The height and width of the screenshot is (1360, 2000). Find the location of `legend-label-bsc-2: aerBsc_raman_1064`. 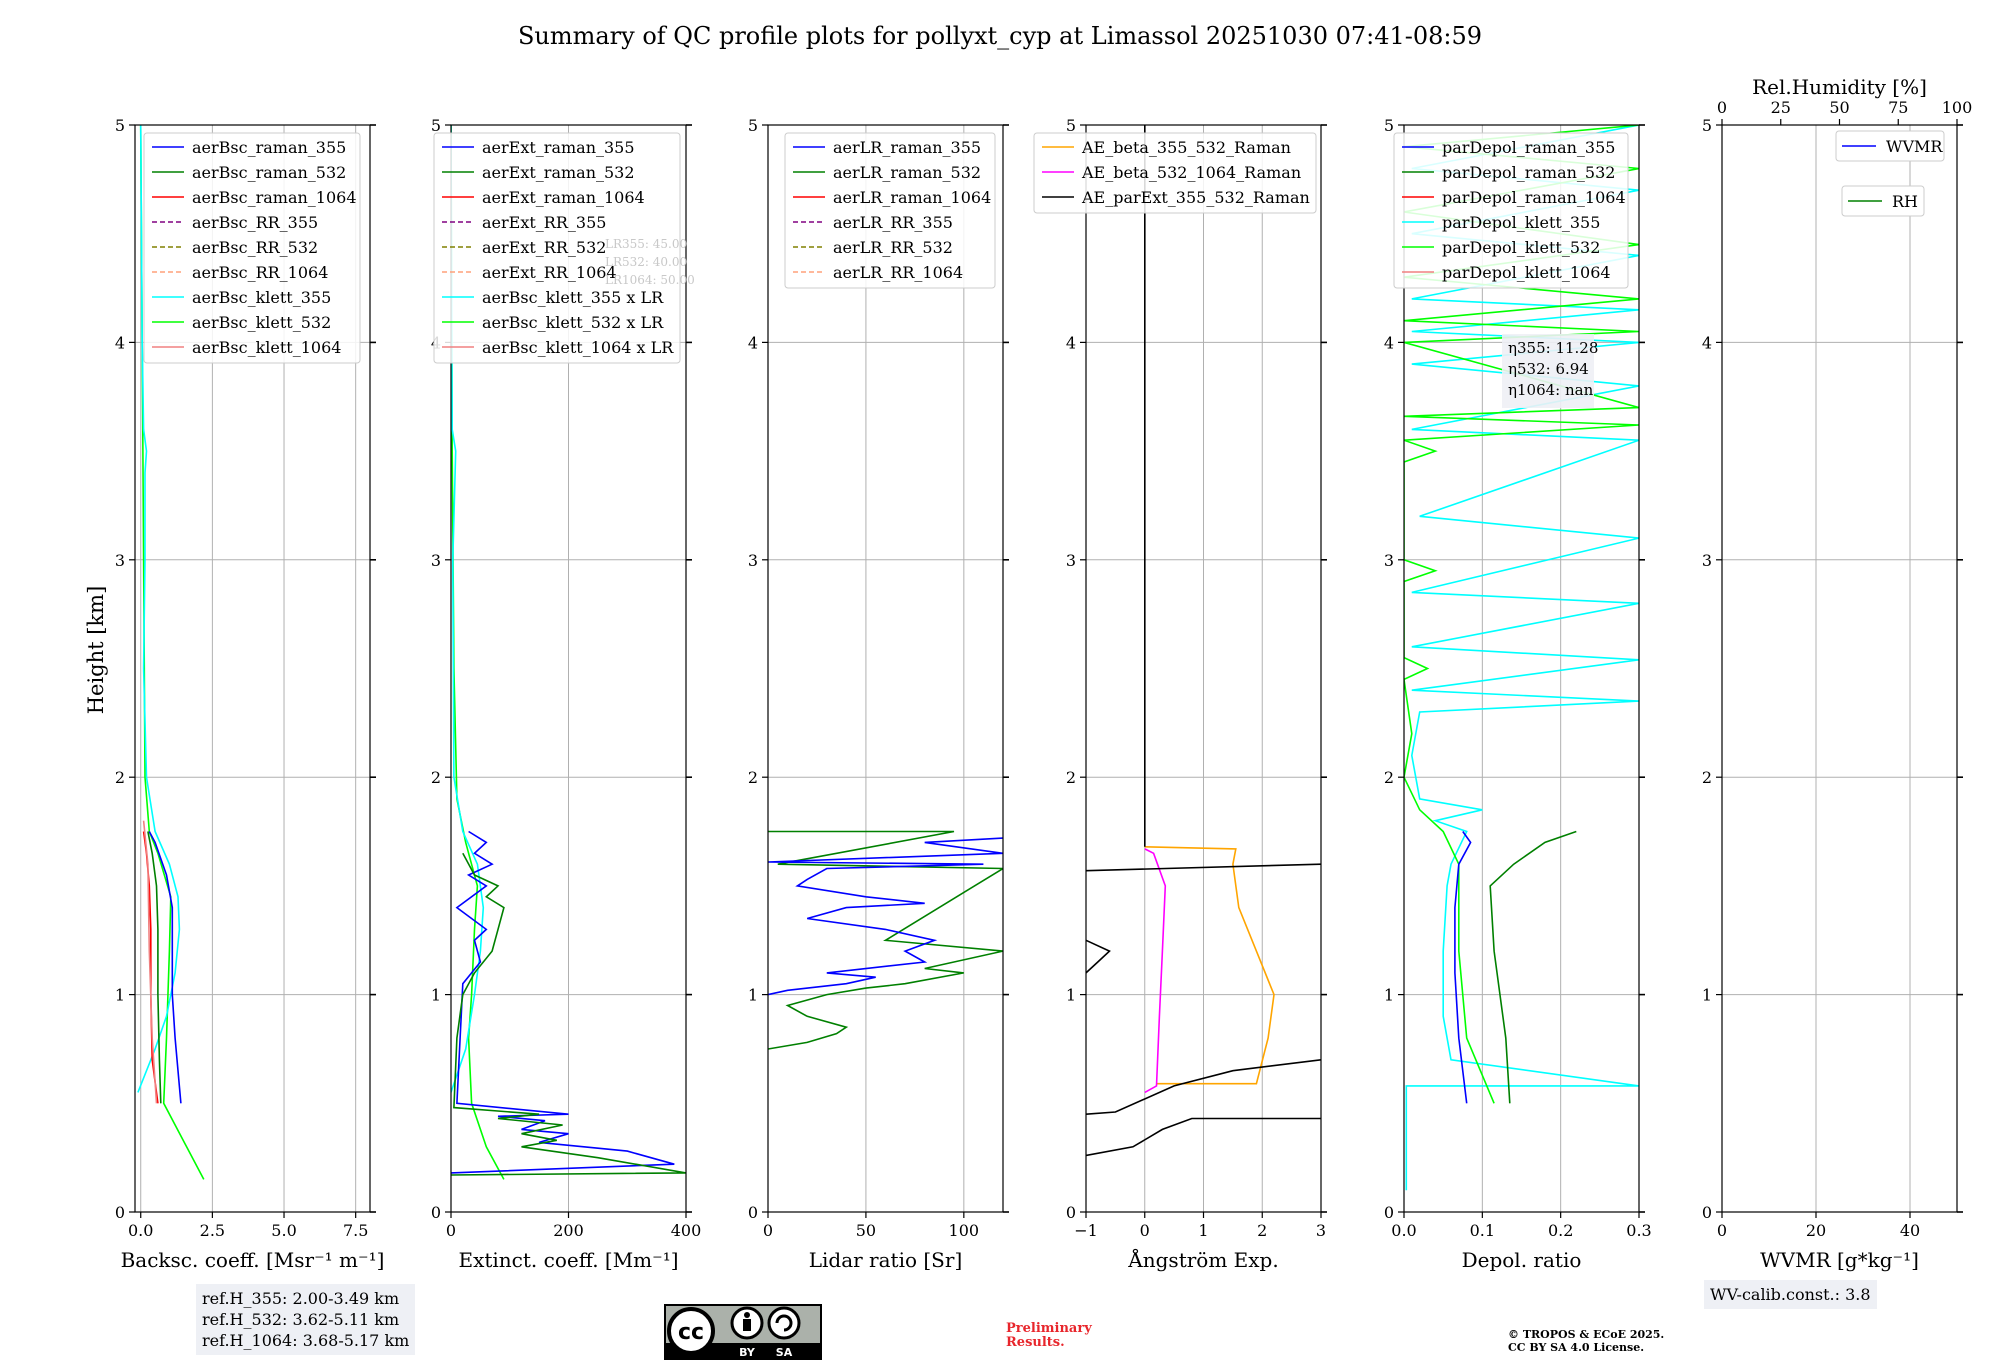

legend-label-bsc-2: aerBsc_raman_1064 is located at coordinates (274, 197).